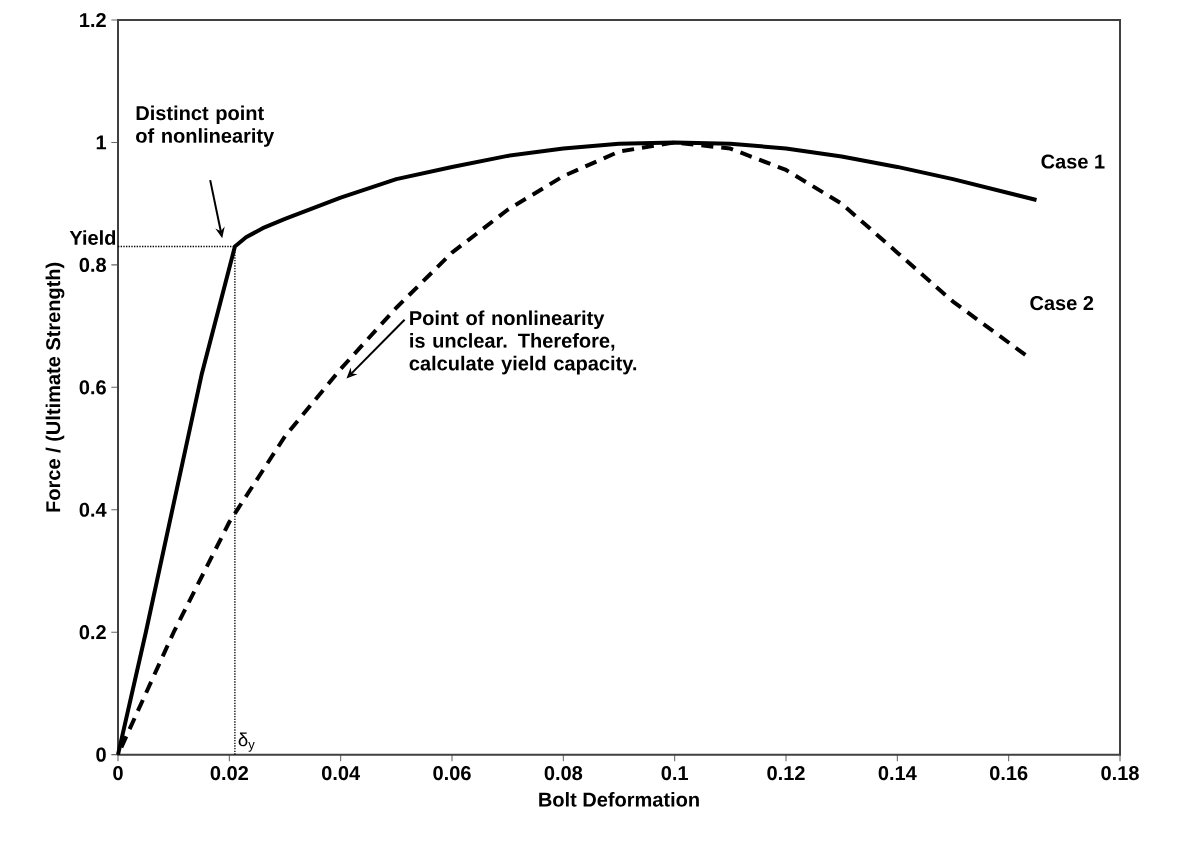  What do you see at coordinates (1009, 773) in the screenshot?
I see `x-tick-label: 0.16` at bounding box center [1009, 773].